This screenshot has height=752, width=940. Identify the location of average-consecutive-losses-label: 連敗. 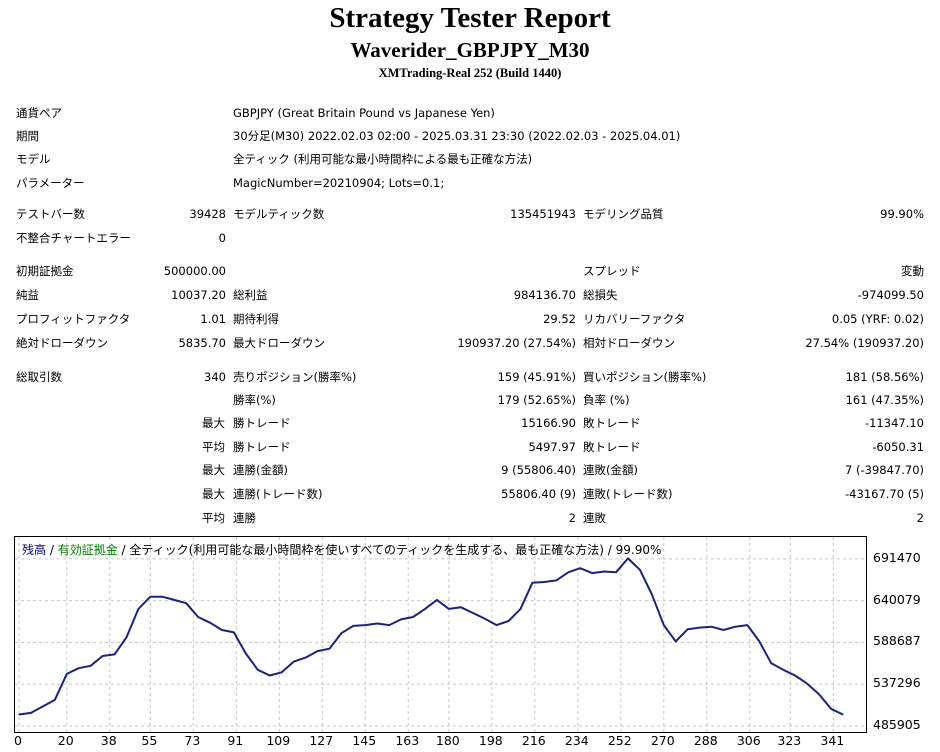
(594, 518).